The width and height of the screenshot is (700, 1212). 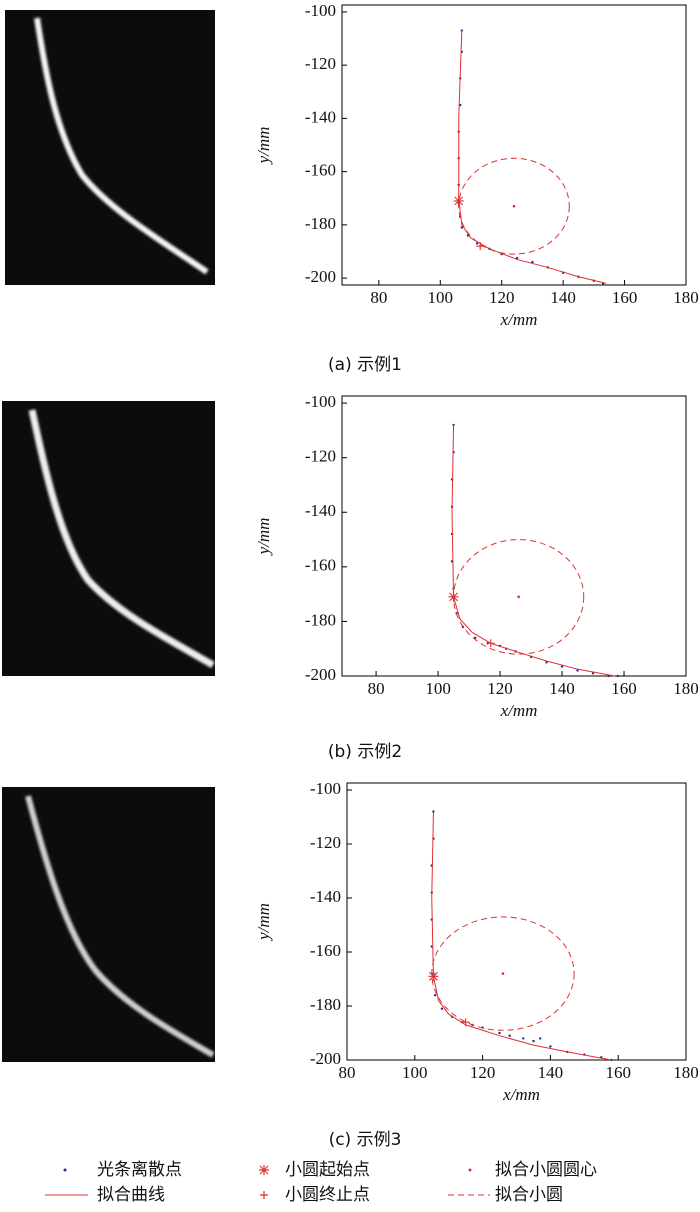 What do you see at coordinates (365, 1140) in the screenshot?
I see `caption: (c) 示例3` at bounding box center [365, 1140].